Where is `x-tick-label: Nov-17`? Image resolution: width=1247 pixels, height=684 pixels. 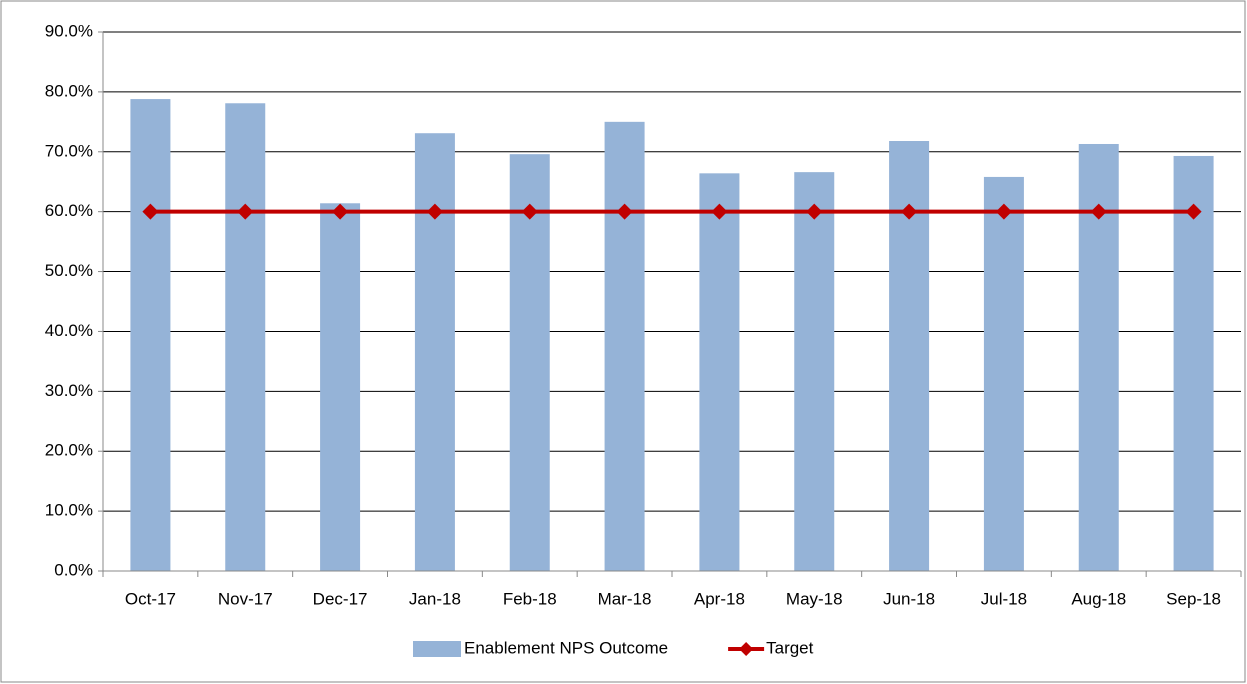 x-tick-label: Nov-17 is located at coordinates (245, 598).